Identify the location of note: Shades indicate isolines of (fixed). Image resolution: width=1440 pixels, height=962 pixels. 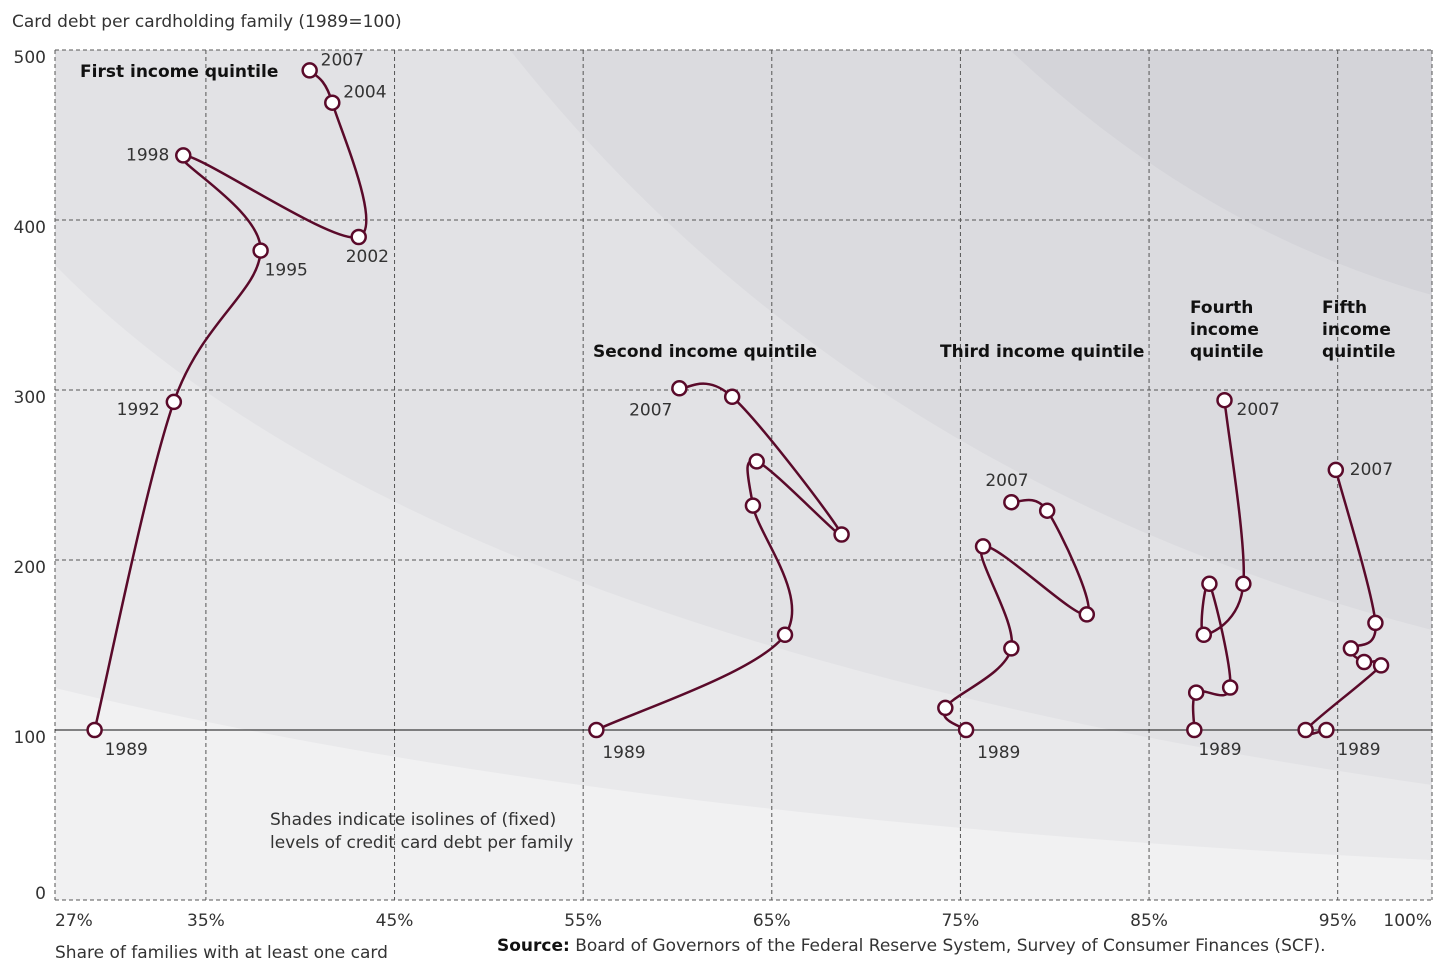
(413, 820).